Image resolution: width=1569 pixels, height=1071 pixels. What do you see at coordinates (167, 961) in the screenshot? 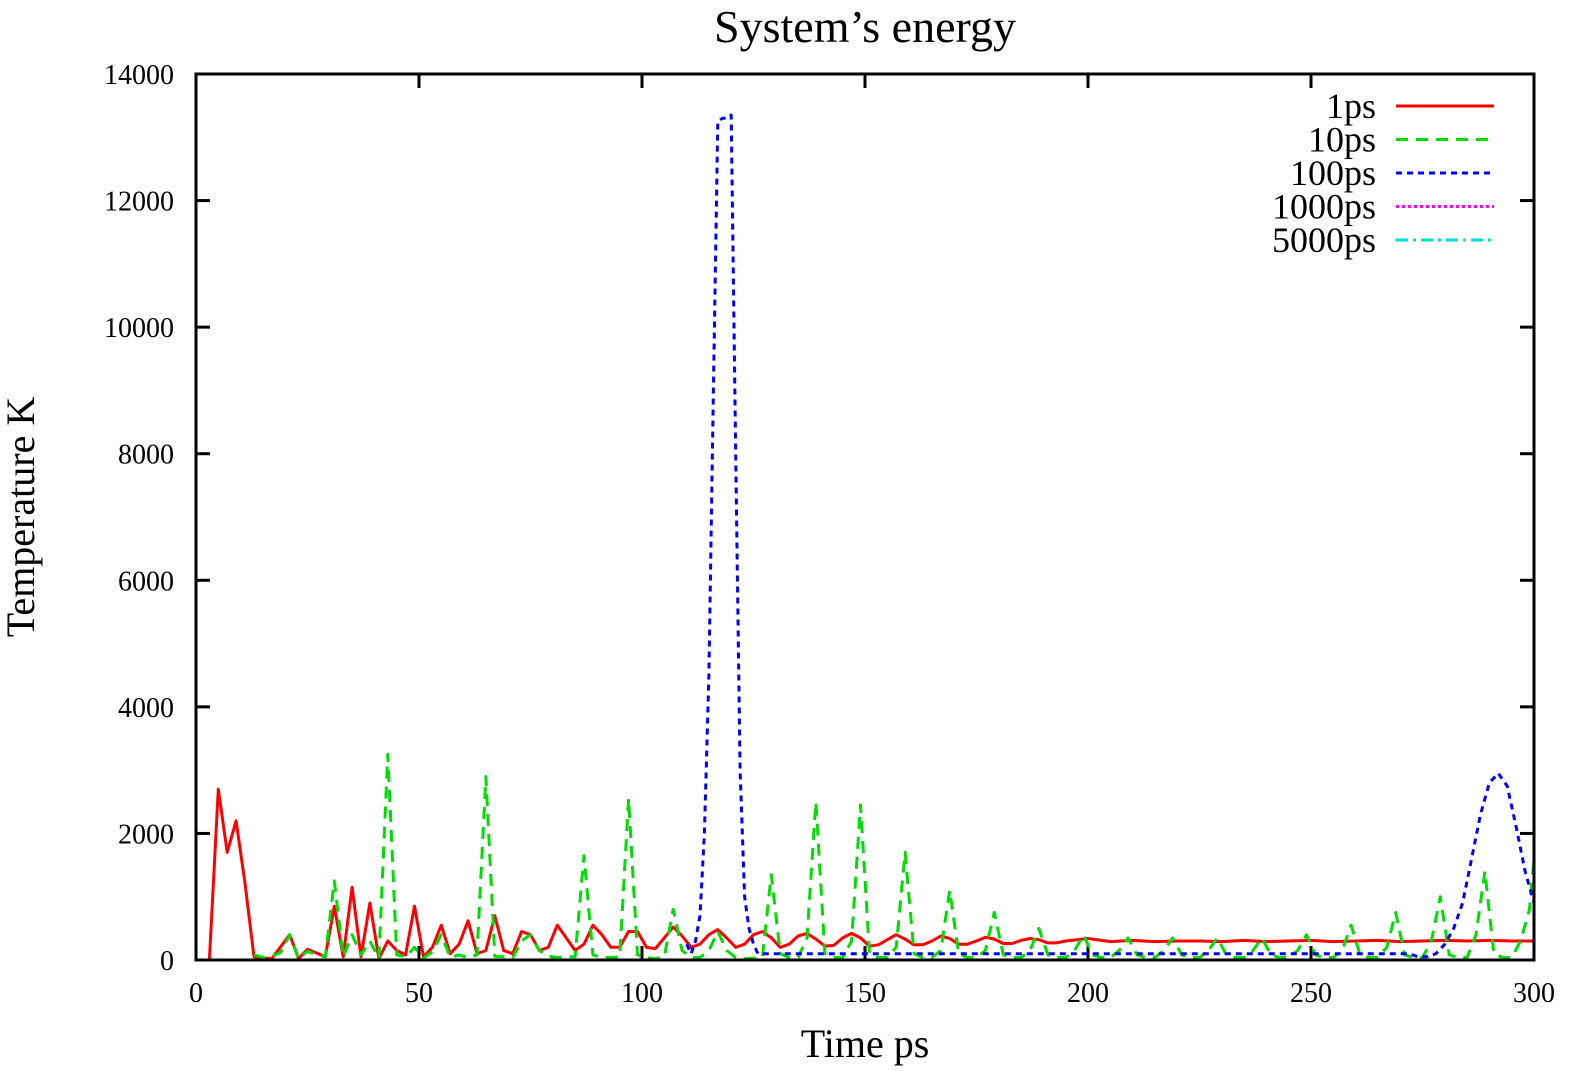
I see `y-tick-label: 0` at bounding box center [167, 961].